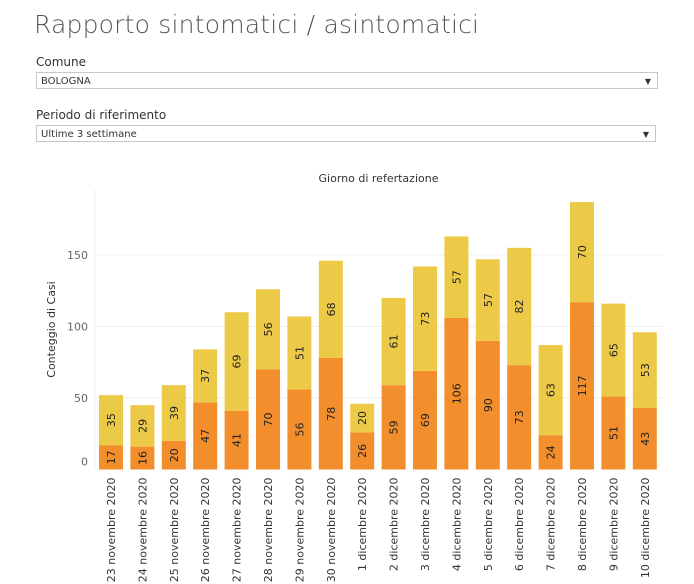 This screenshot has height=584, width=694. I want to click on bar-value-label: 65, so click(613, 350).